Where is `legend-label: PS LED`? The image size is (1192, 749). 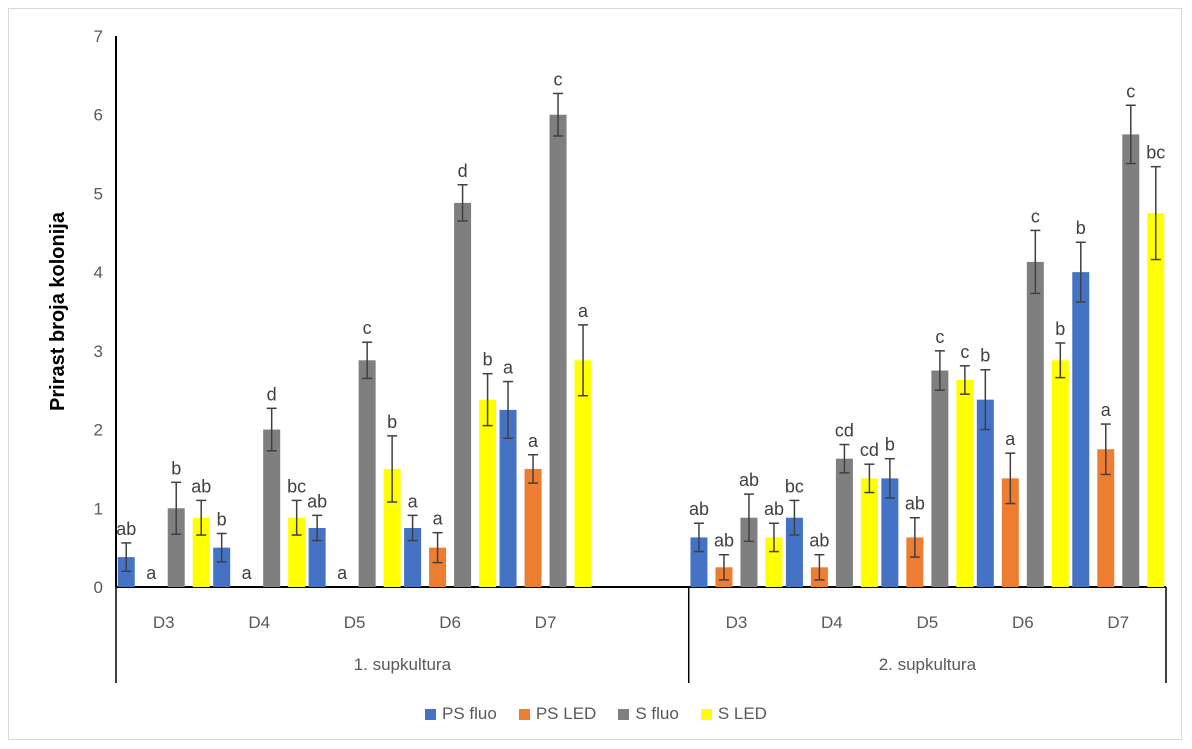 legend-label: PS LED is located at coordinates (566, 713).